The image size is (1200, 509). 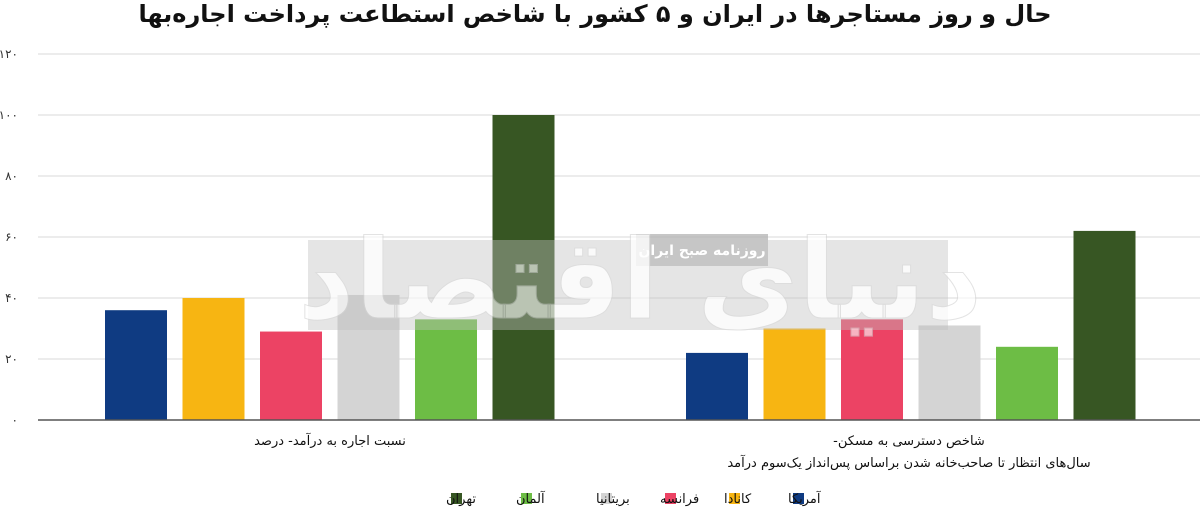 I want to click on y-tick-label: ۶۰, so click(x=11, y=237).